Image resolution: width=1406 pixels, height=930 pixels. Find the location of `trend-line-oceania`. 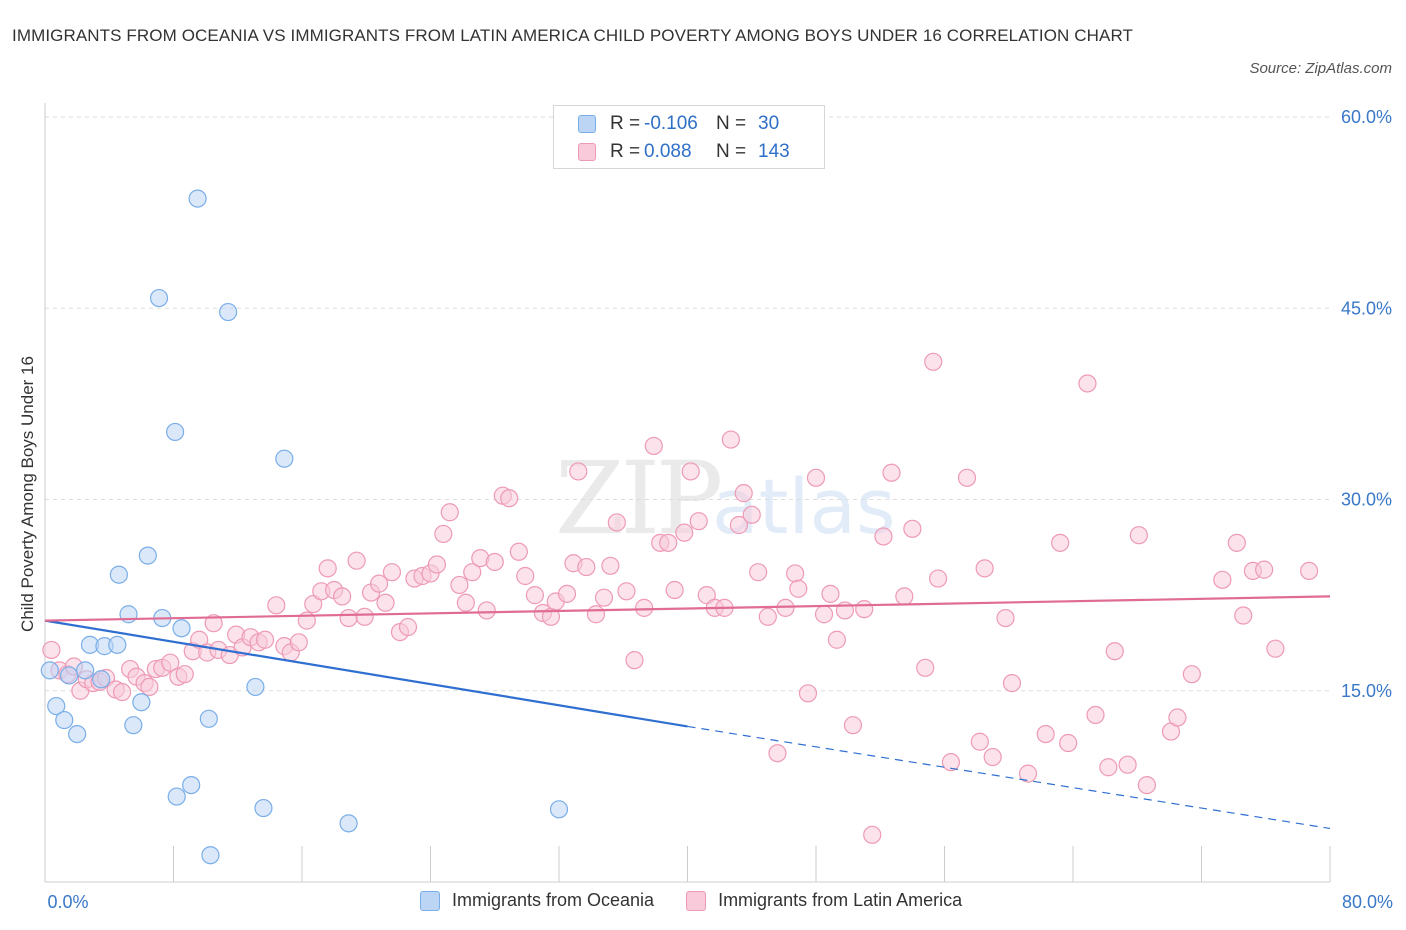

trend-line-oceania is located at coordinates (366, 673).